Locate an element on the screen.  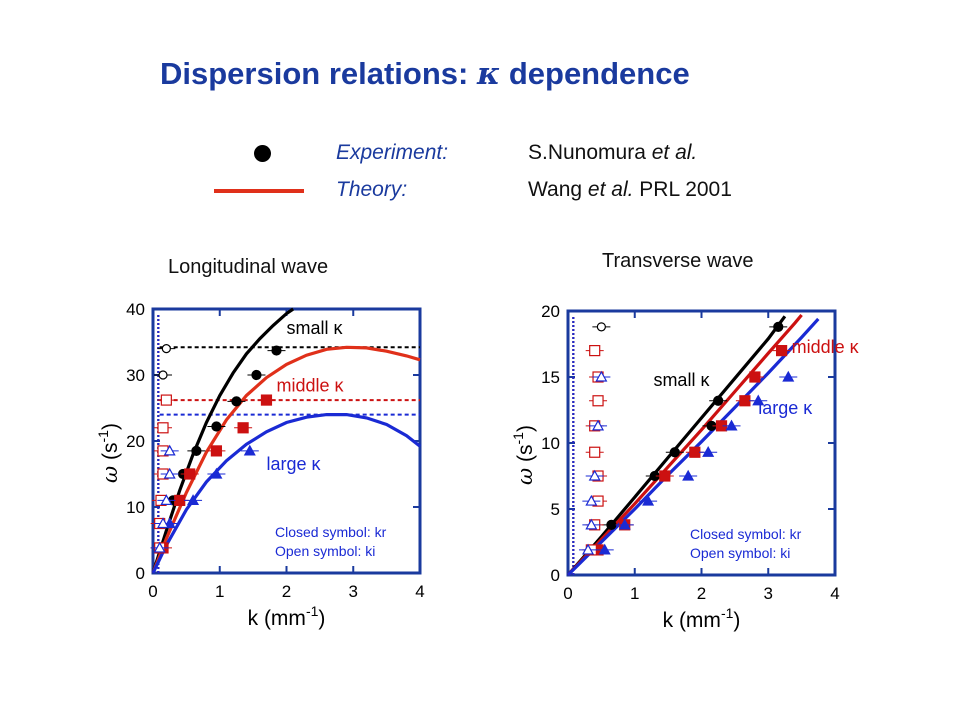
left-chart-title: Longitudinal wave is located at coordinates (248, 267).